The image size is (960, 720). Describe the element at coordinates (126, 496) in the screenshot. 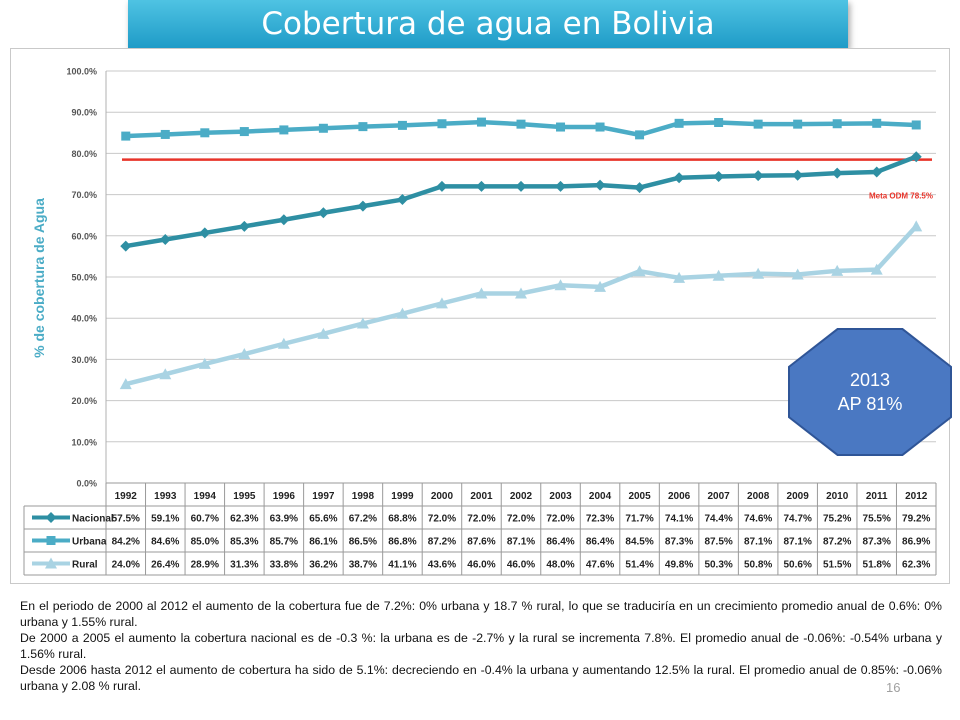

I see `x-tick-label: 1992` at that location.